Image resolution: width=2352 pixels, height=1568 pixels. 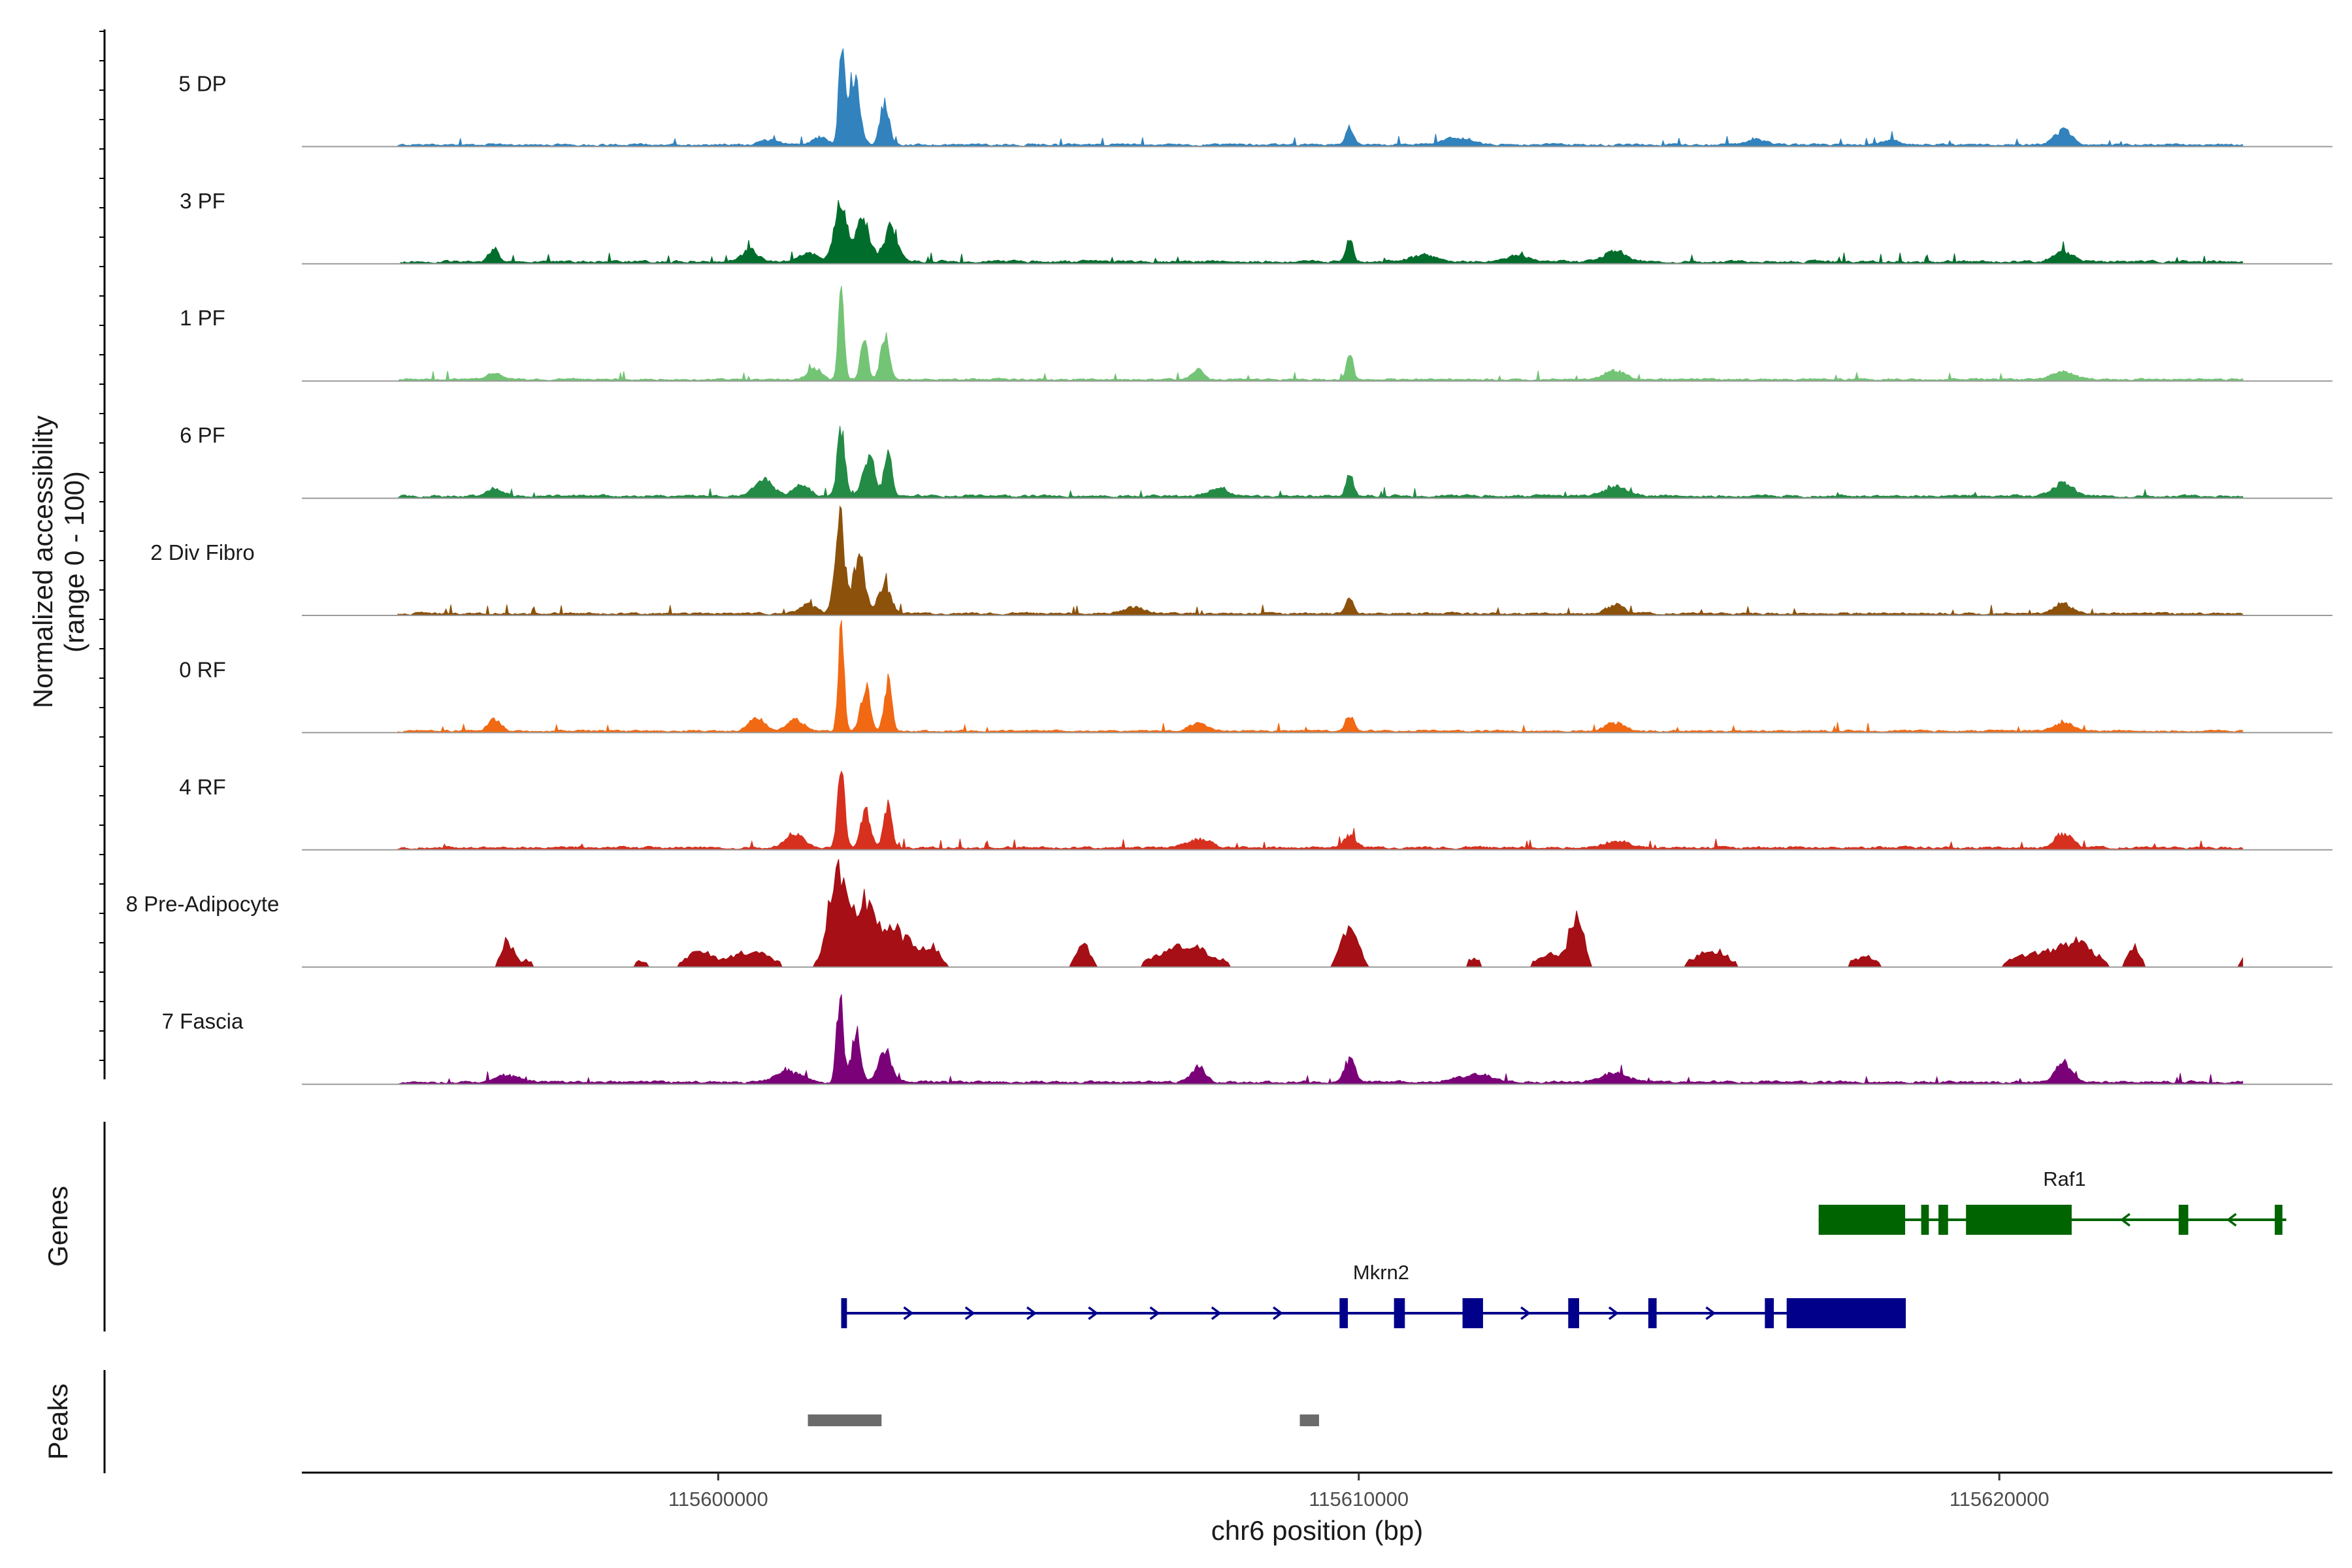 I want to click on gene-annotation-track: Mkrn2 Raf1, so click(x=1564, y=1248).